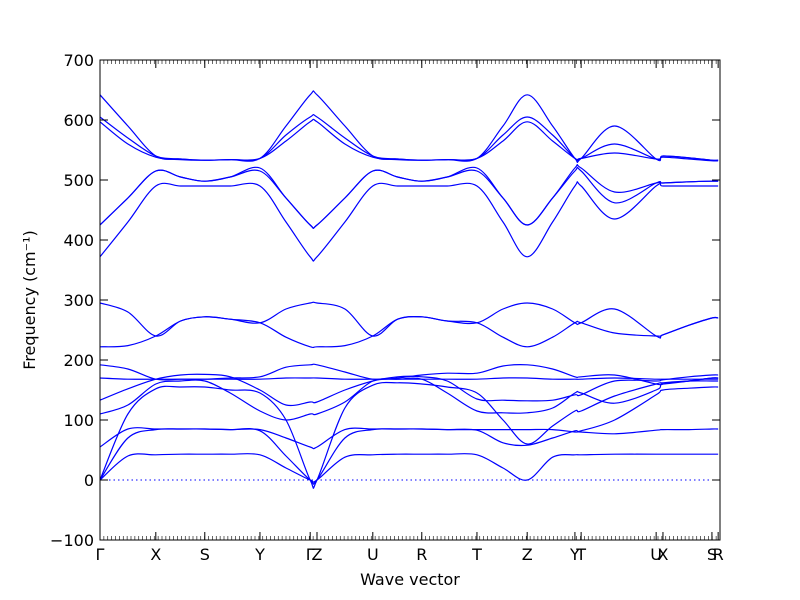 Image resolution: width=800 pixels, height=600 pixels. I want to click on y-tick-label: 700, so click(78, 60).